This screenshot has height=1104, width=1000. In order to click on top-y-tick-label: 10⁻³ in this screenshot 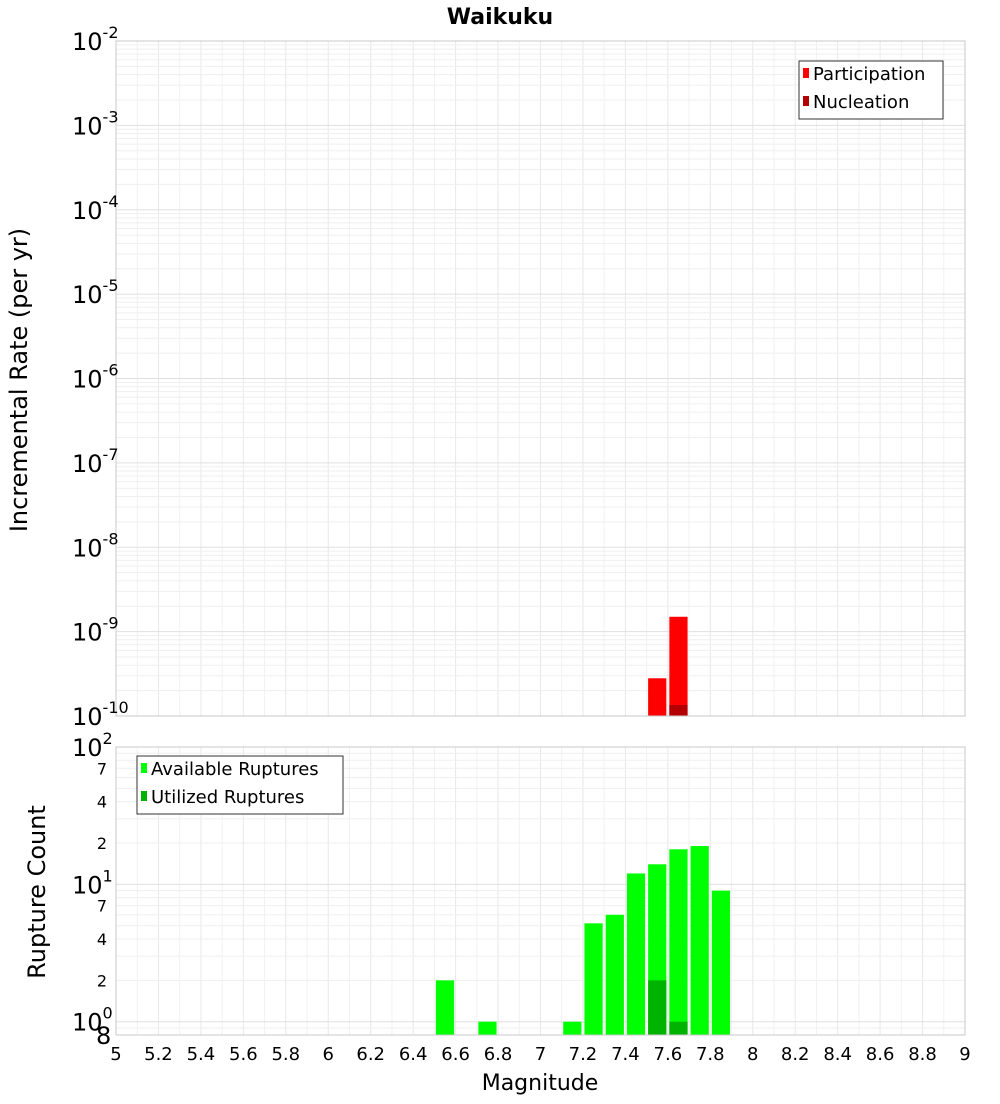, I will do `click(95, 123)`.